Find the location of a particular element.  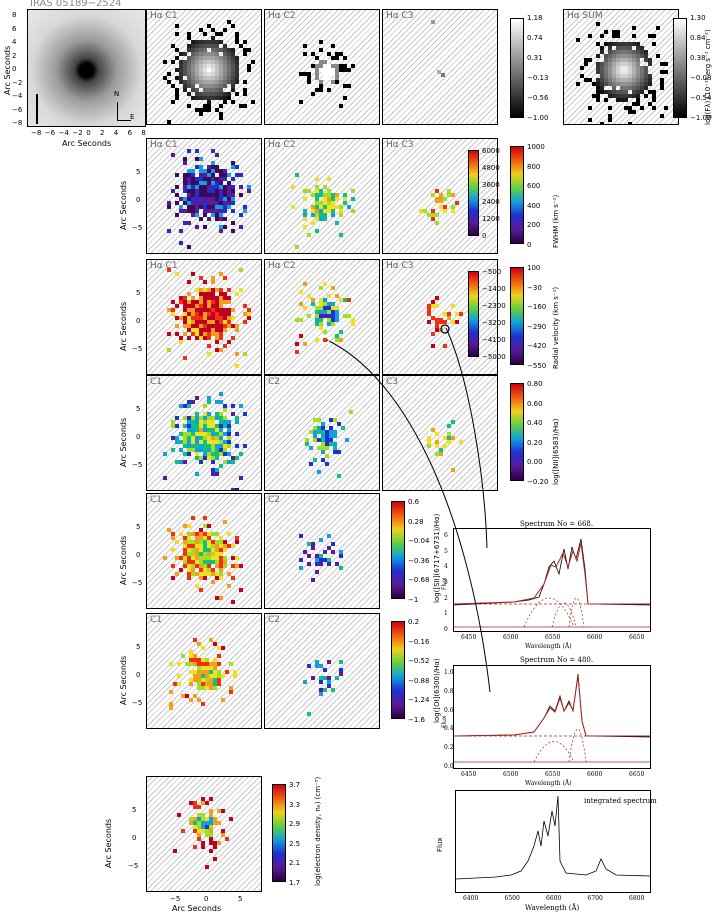

y-tick: 0.6 is located at coordinates (449, 710).